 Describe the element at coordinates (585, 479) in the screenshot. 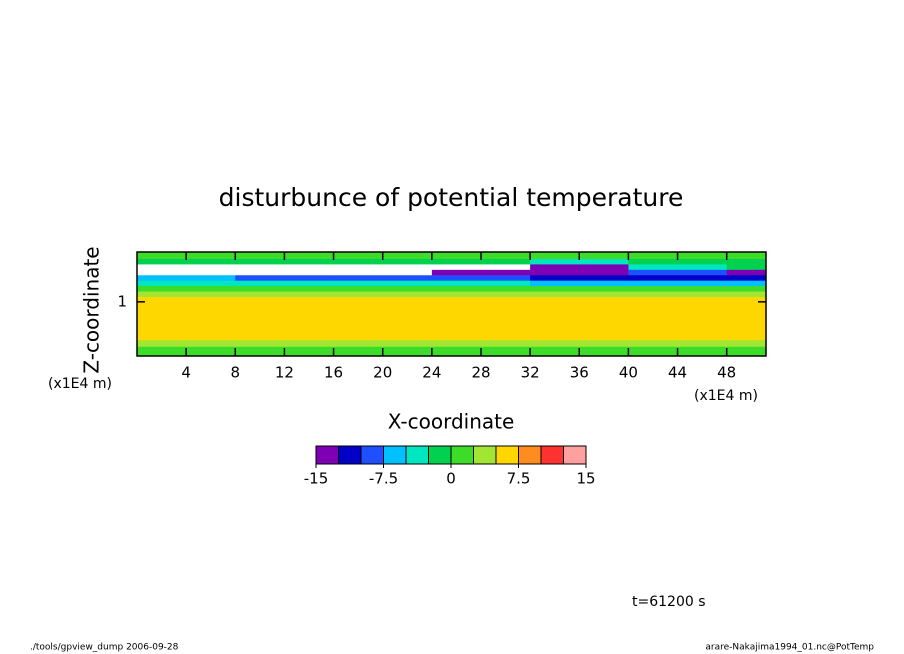

I see `colorbar-tick-label: 15` at that location.